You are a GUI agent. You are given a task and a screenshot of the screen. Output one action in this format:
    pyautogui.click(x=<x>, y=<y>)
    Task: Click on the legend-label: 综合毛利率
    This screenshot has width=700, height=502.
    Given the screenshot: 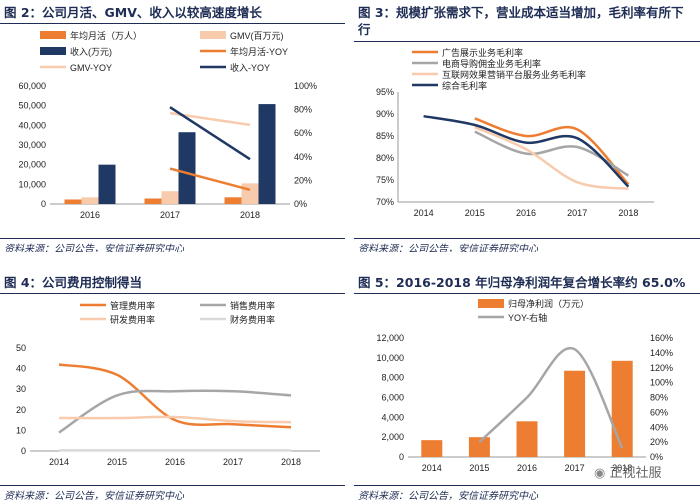 What is the action you would take?
    pyautogui.click(x=464, y=85)
    